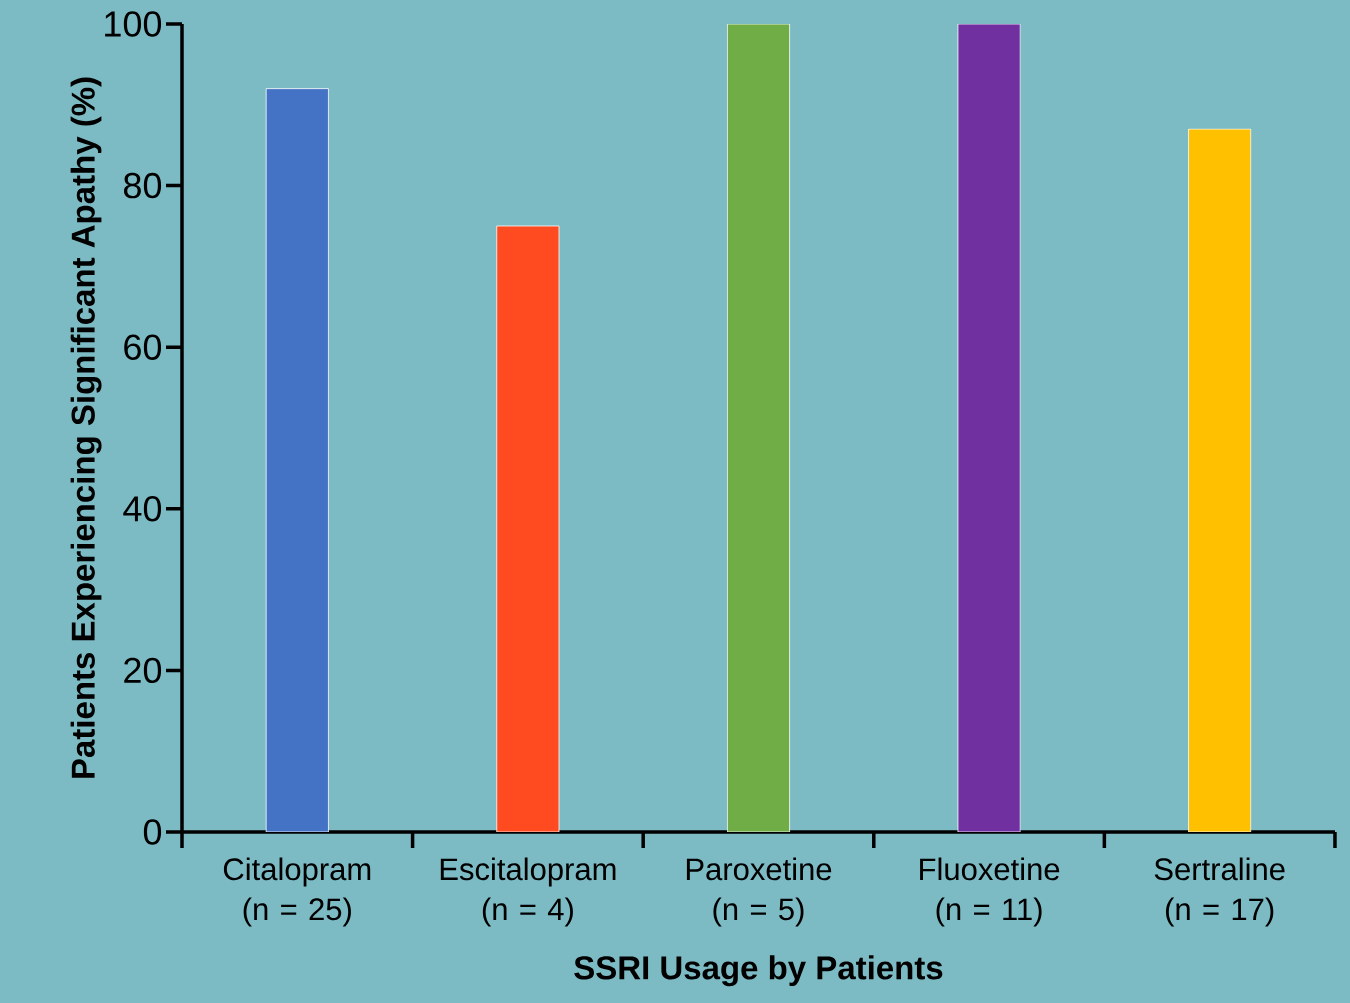 This screenshot has height=1003, width=1350. Describe the element at coordinates (143, 670) in the screenshot. I see `y-tick-label: 20` at that location.